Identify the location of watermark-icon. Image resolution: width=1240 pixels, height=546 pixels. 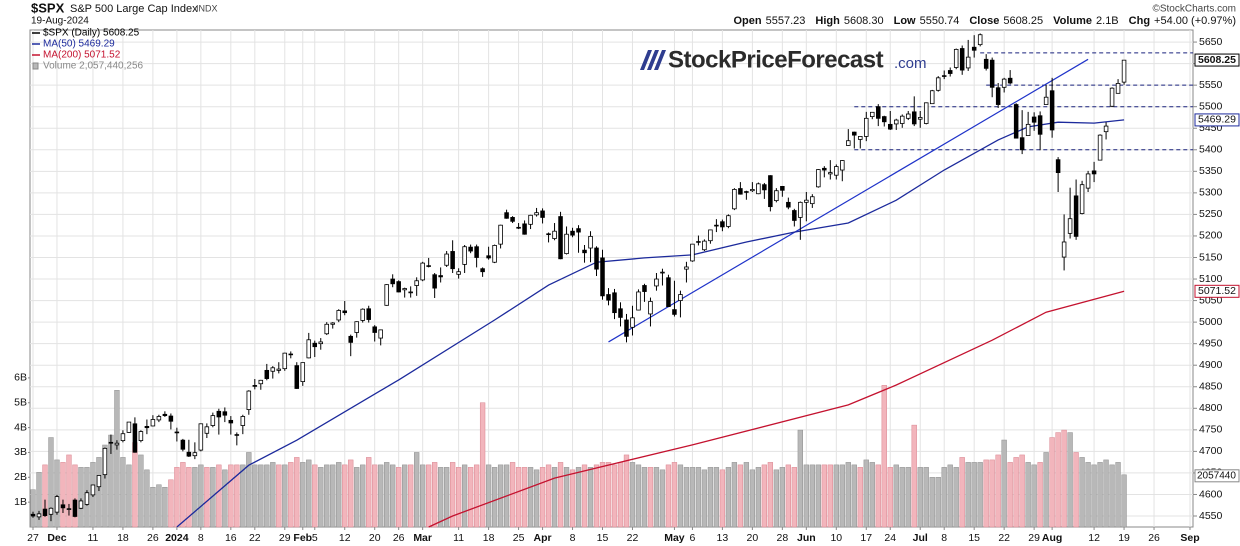
(653, 60).